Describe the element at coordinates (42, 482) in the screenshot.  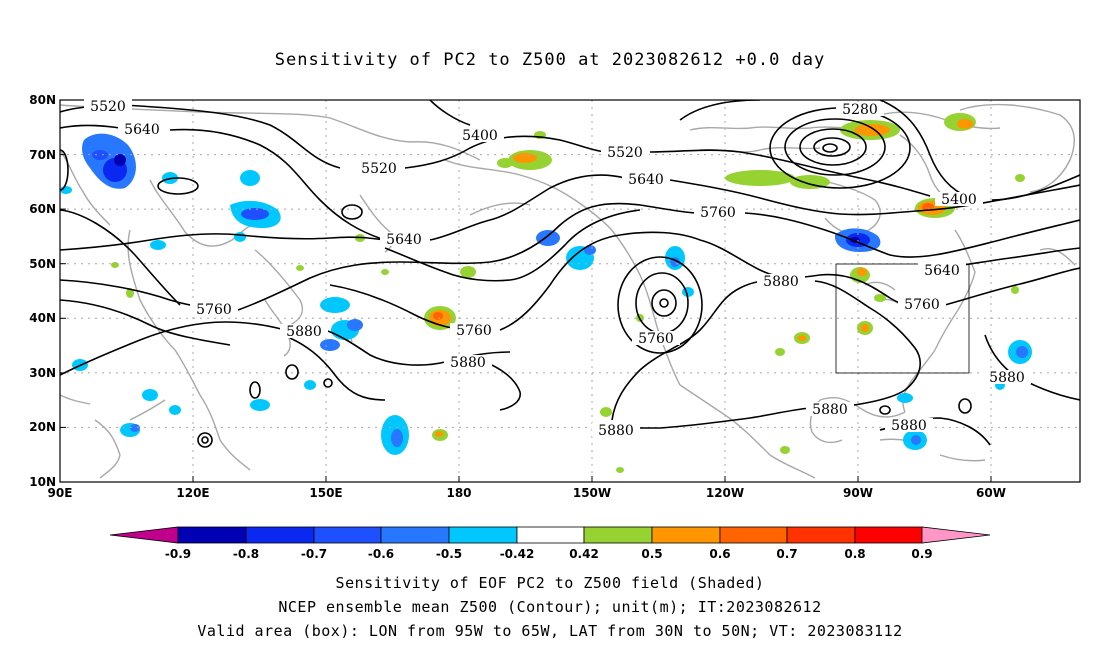
I see `lat-label-10n: 10N` at that location.